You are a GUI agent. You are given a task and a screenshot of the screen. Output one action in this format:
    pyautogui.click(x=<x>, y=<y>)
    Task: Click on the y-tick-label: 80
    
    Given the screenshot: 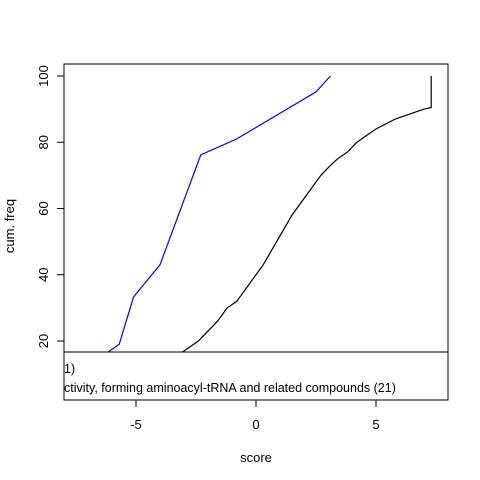 What is the action you would take?
    pyautogui.click(x=43, y=142)
    